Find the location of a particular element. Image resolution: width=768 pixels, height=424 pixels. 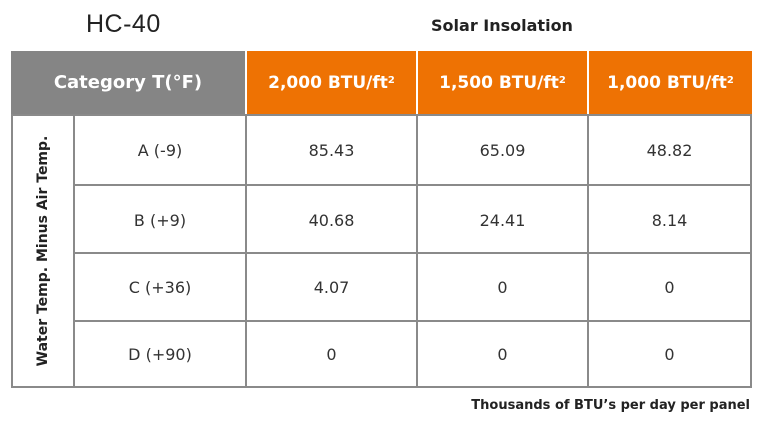

product-title: HC-40 is located at coordinates (123, 24).